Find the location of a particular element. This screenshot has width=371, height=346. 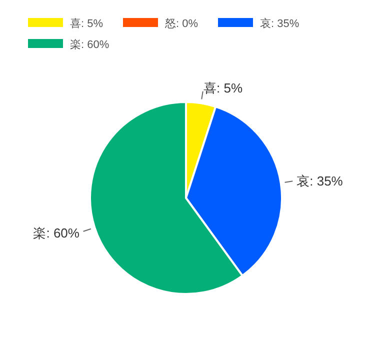

legend-label: 楽: 60% is located at coordinates (90, 45).